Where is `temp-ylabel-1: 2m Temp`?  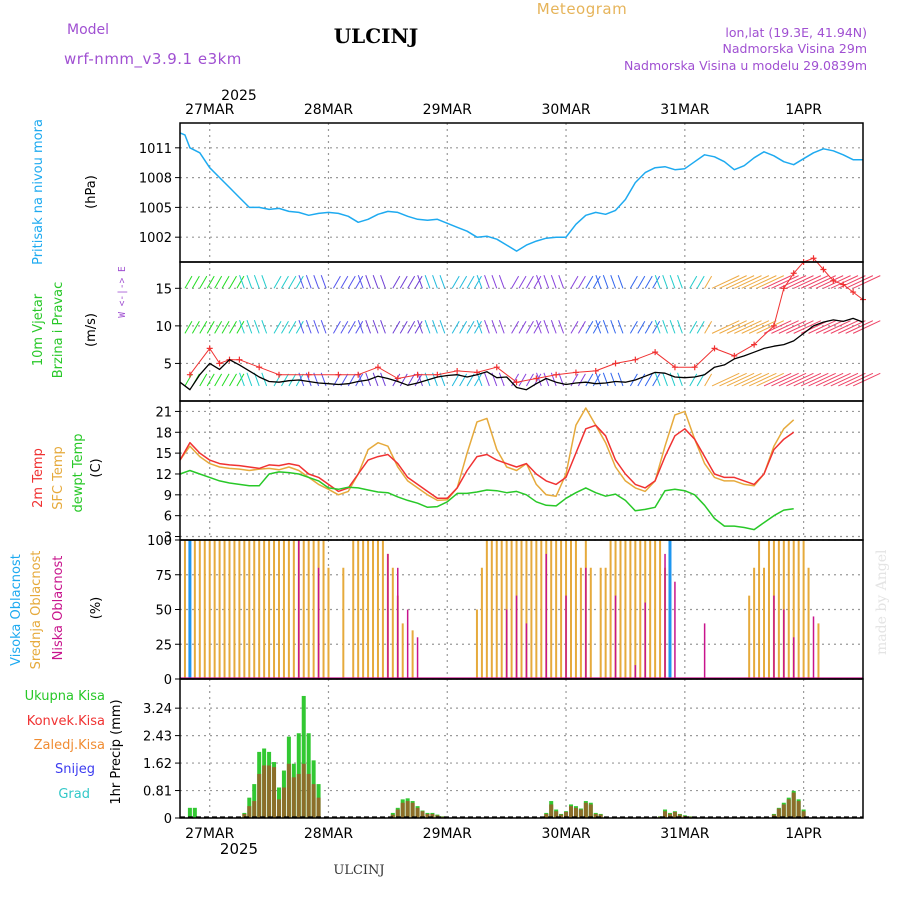 temp-ylabel-1: 2m Temp is located at coordinates (38, 478).